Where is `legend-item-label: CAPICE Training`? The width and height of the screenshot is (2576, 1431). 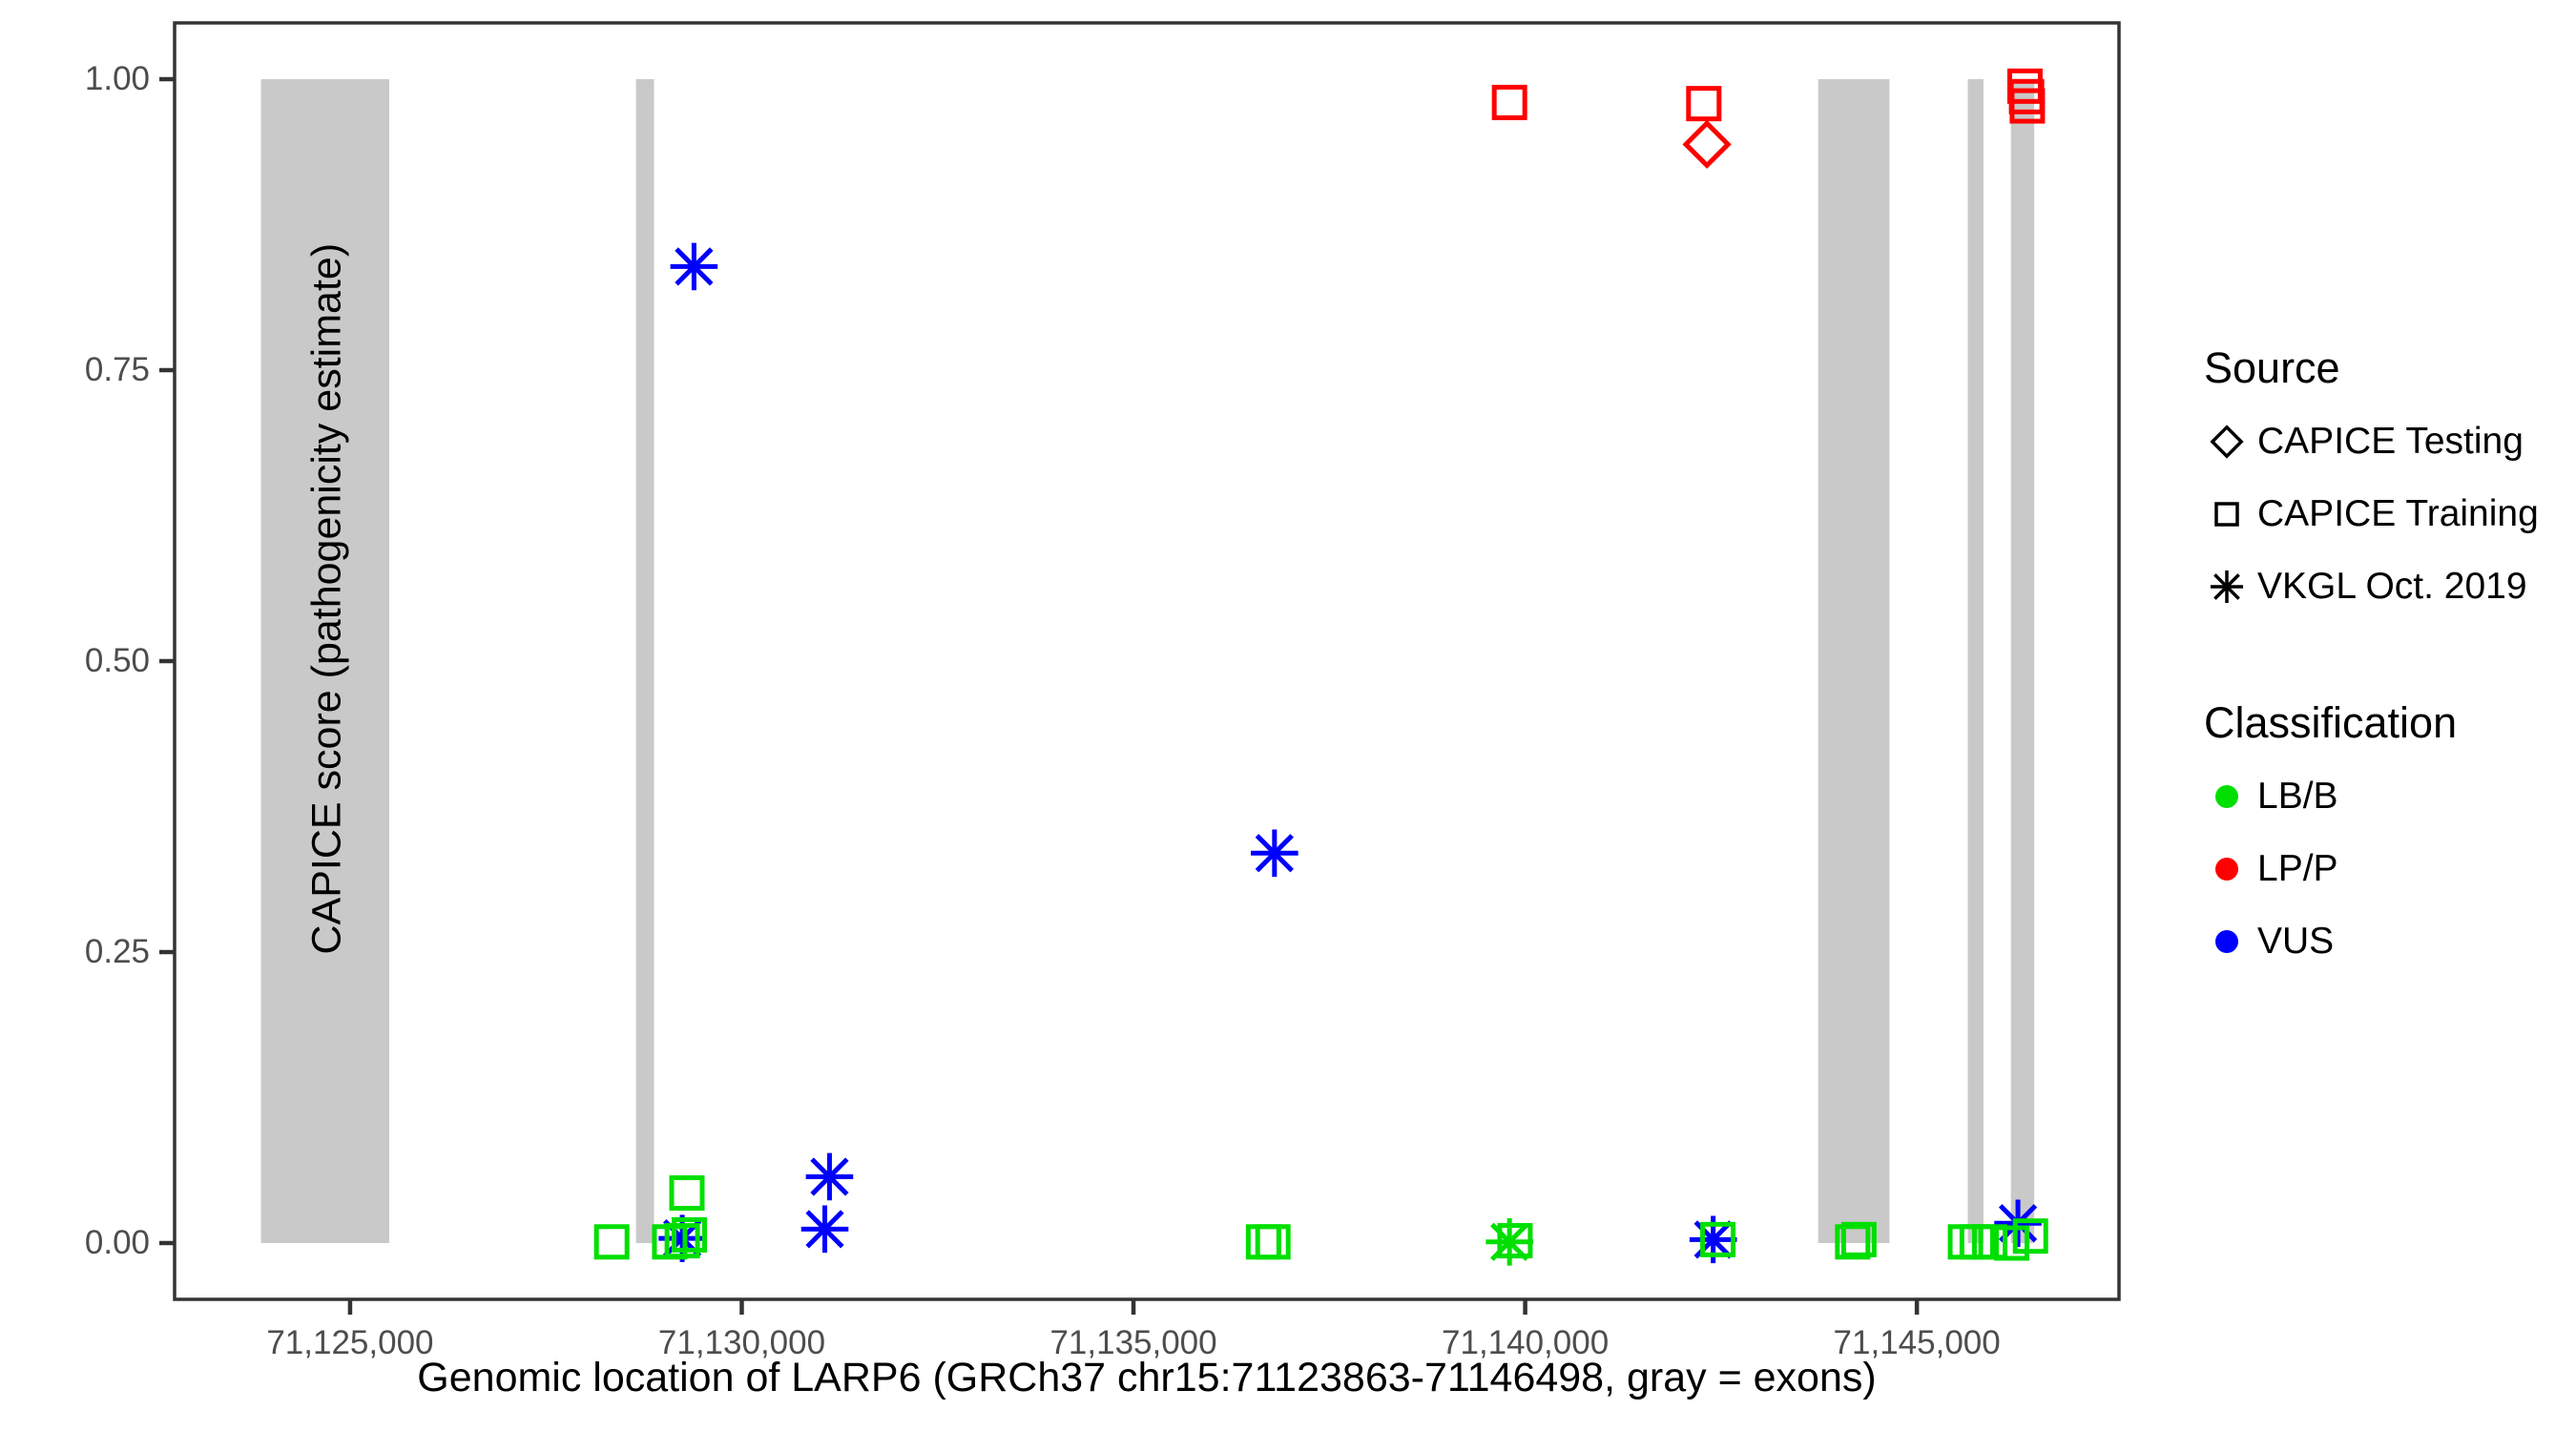
legend-item-label: CAPICE Training is located at coordinates (2398, 513).